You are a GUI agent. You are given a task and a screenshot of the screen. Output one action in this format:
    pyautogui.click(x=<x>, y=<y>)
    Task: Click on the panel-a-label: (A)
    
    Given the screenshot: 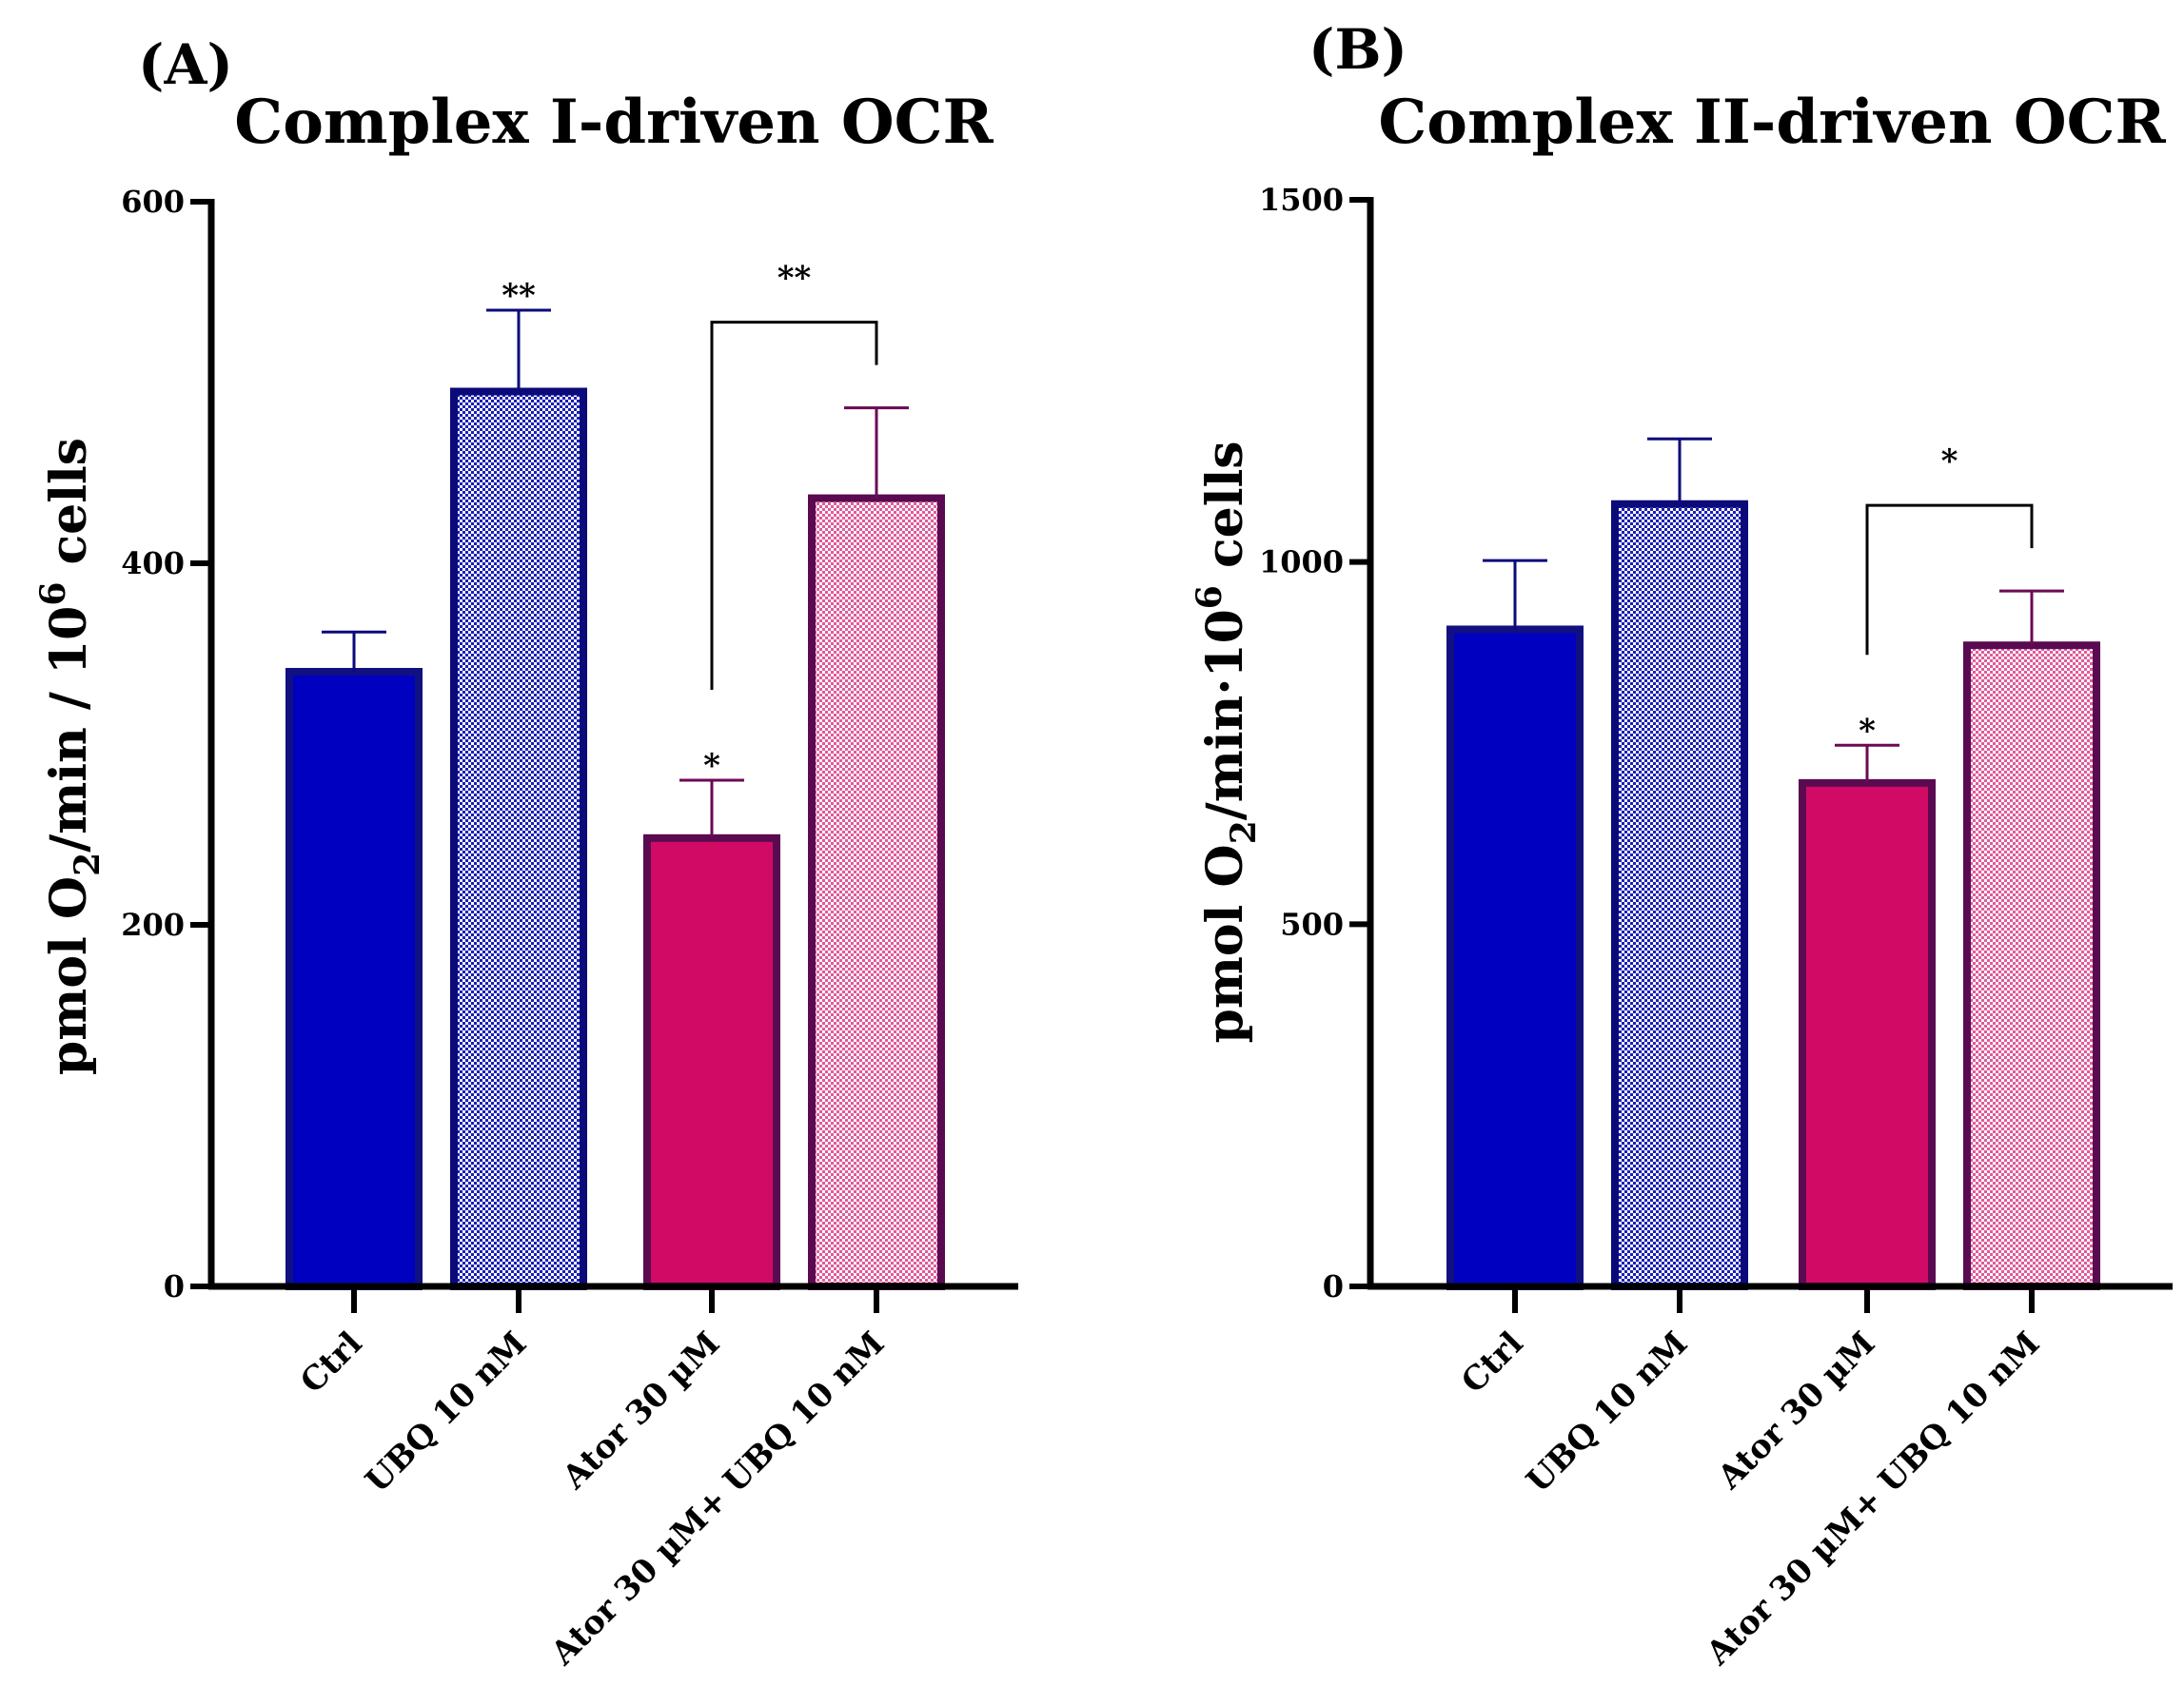 What is the action you would take?
    pyautogui.click(x=185, y=64)
    